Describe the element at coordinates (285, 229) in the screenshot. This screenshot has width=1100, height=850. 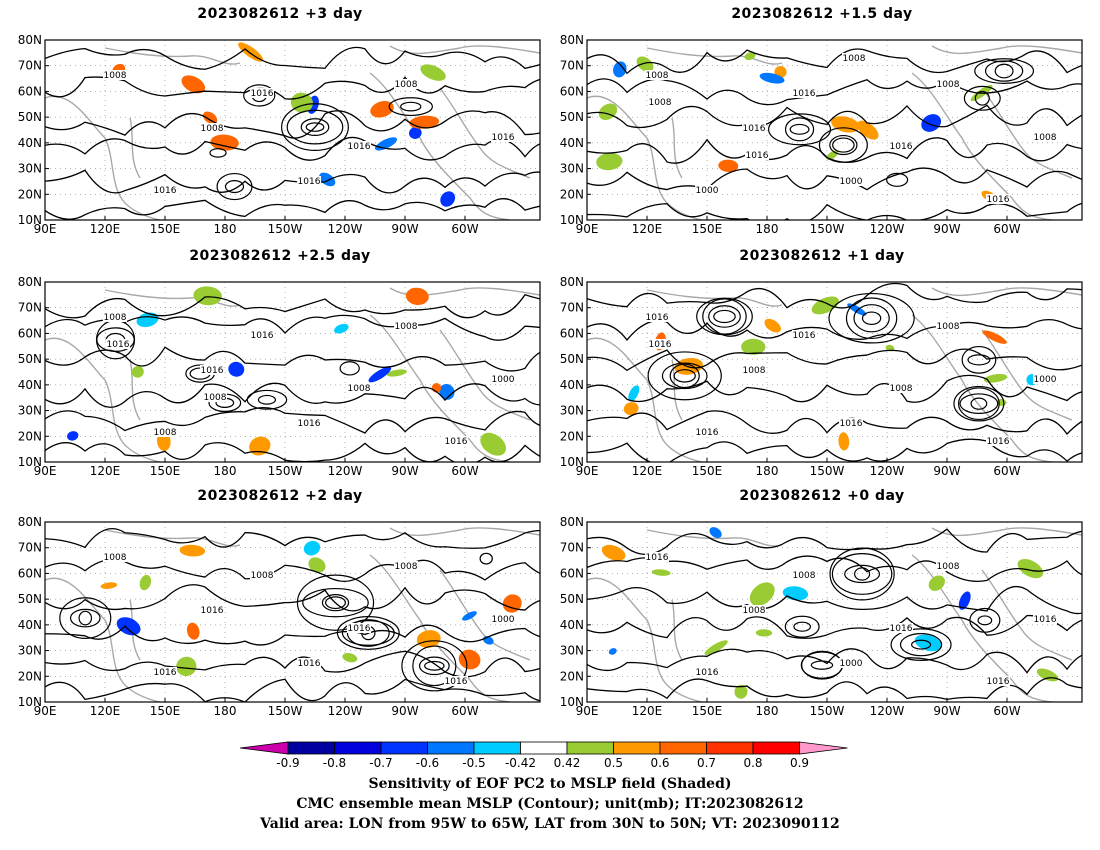
I see `lon-label: 150W` at that location.